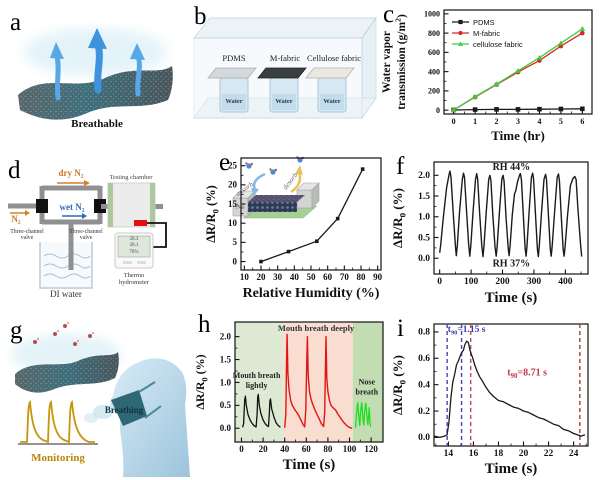 The image size is (600, 480). What do you see at coordinates (424, 412) in the screenshot?
I see `svg-text: 0.2` at bounding box center [424, 412].